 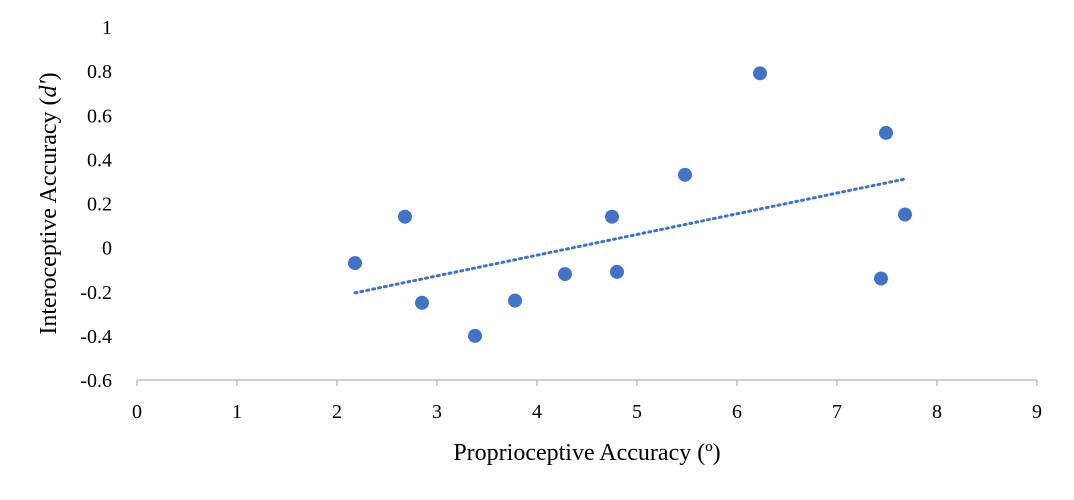 I want to click on y-tick-label: 0.8, so click(x=99, y=72).